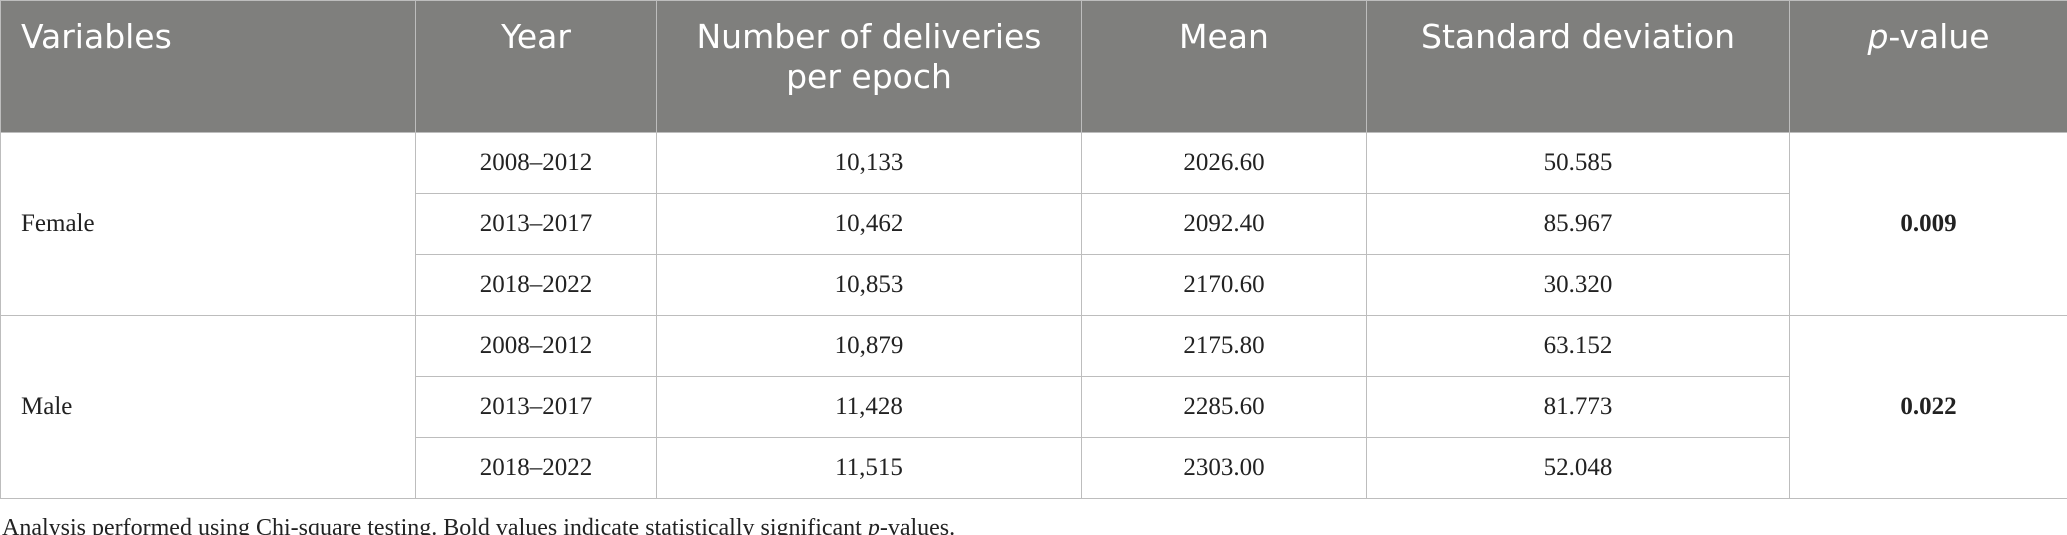 This screenshot has height=535, width=2067. Describe the element at coordinates (208, 224) in the screenshot. I see `variable-cell: Female` at that location.